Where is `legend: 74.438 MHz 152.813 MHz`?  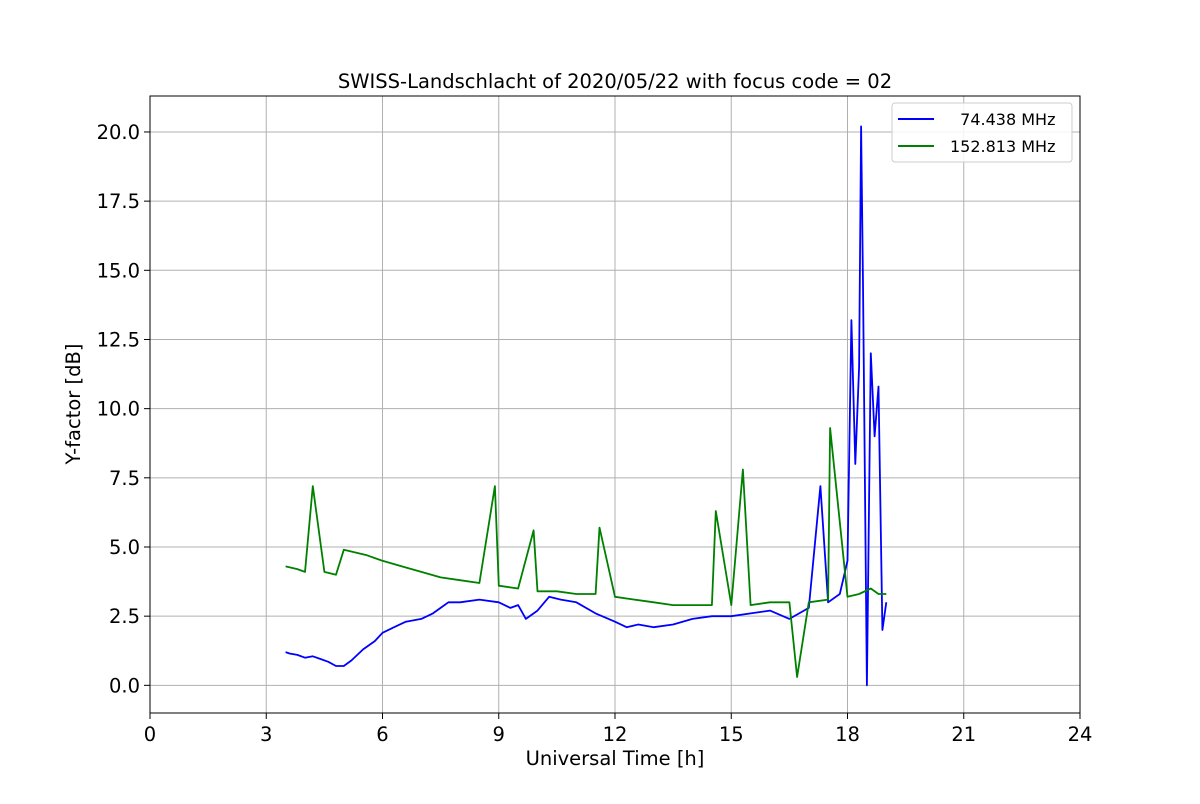
legend: 74.438 MHz 152.813 MHz is located at coordinates (982, 132).